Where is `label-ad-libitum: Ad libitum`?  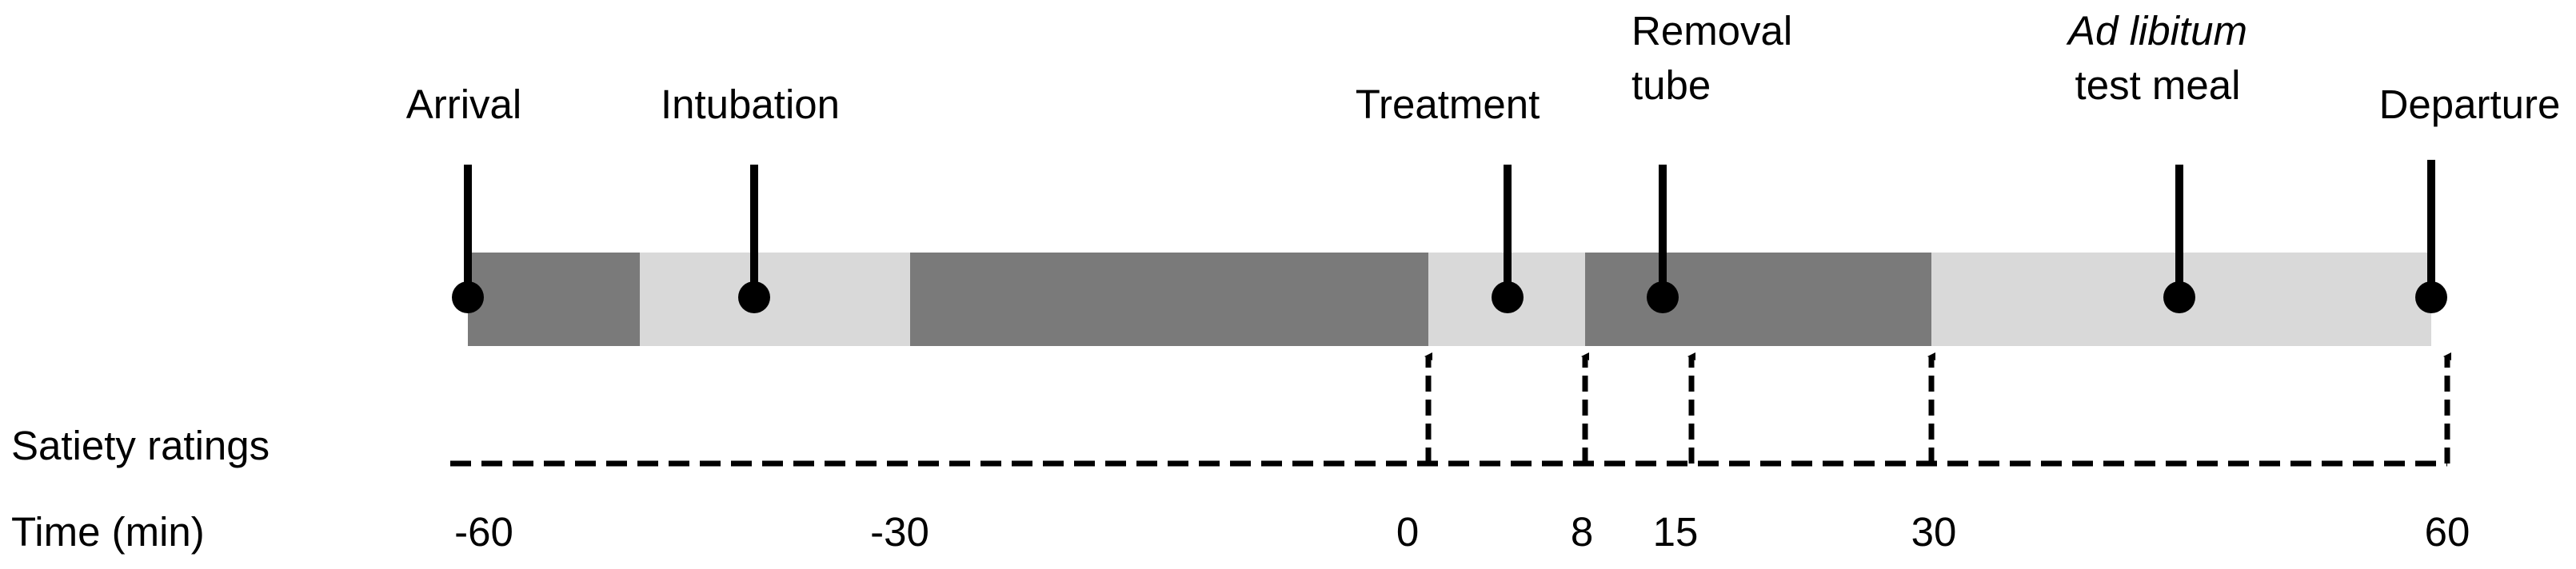
label-ad-libitum: Ad libitum is located at coordinates (2157, 31).